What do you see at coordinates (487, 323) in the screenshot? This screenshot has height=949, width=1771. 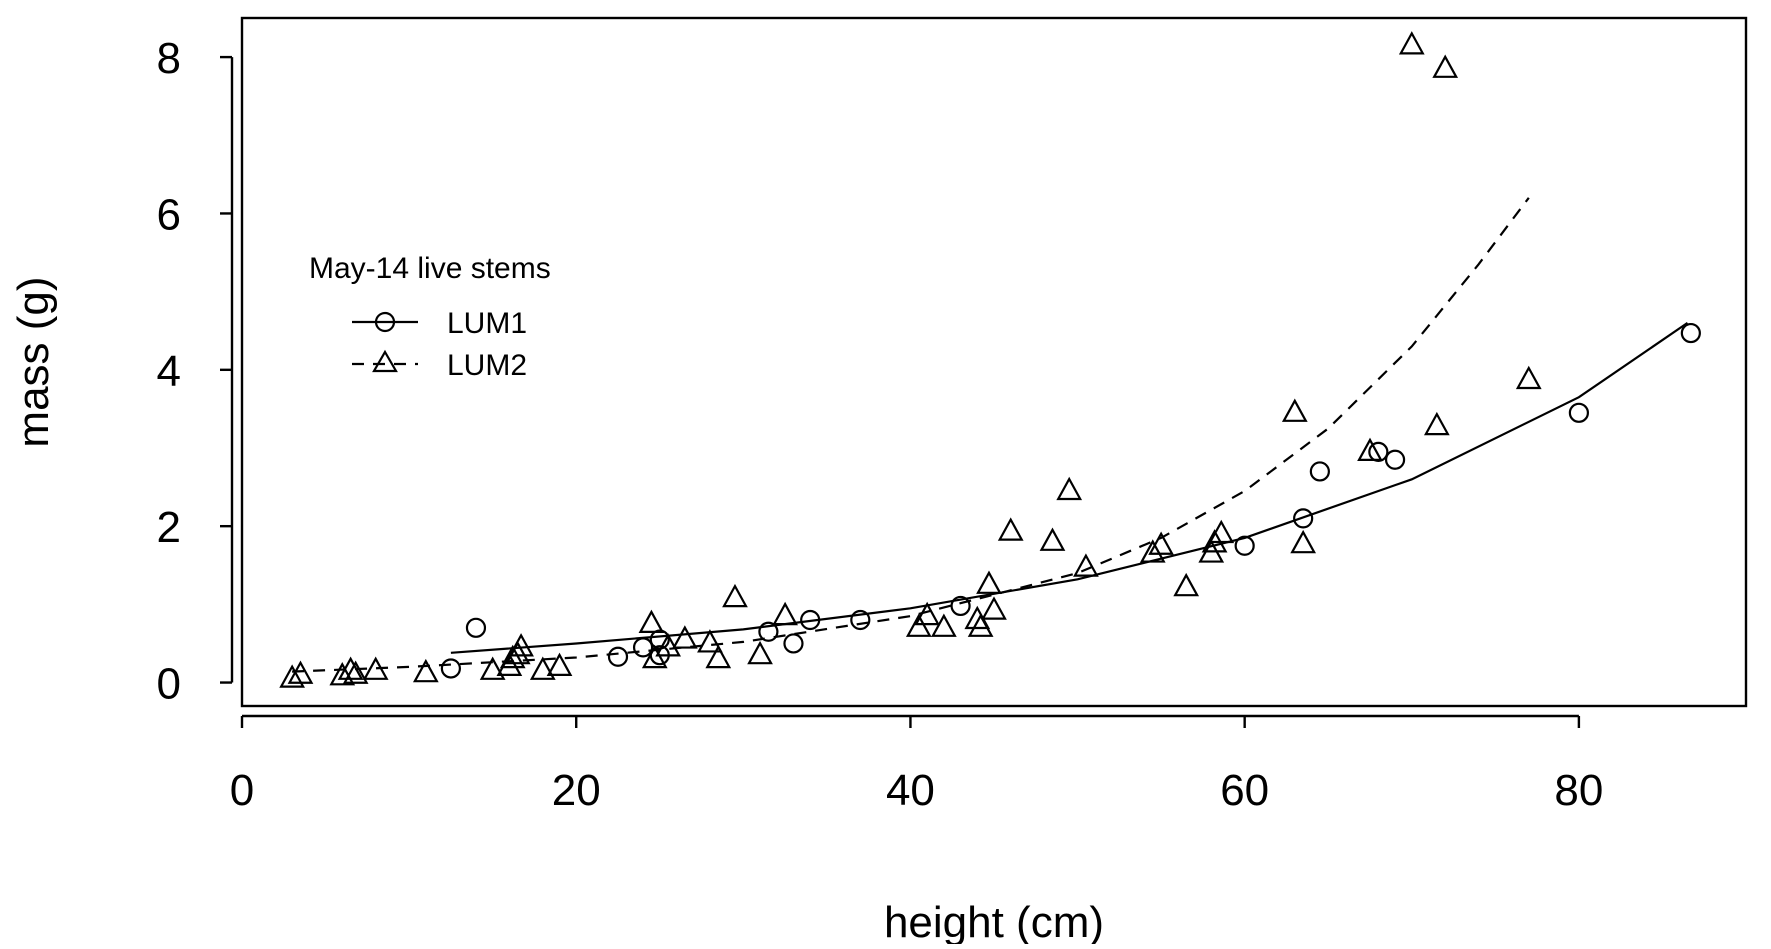 I see `legend-label-lum1: LUM1` at bounding box center [487, 323].